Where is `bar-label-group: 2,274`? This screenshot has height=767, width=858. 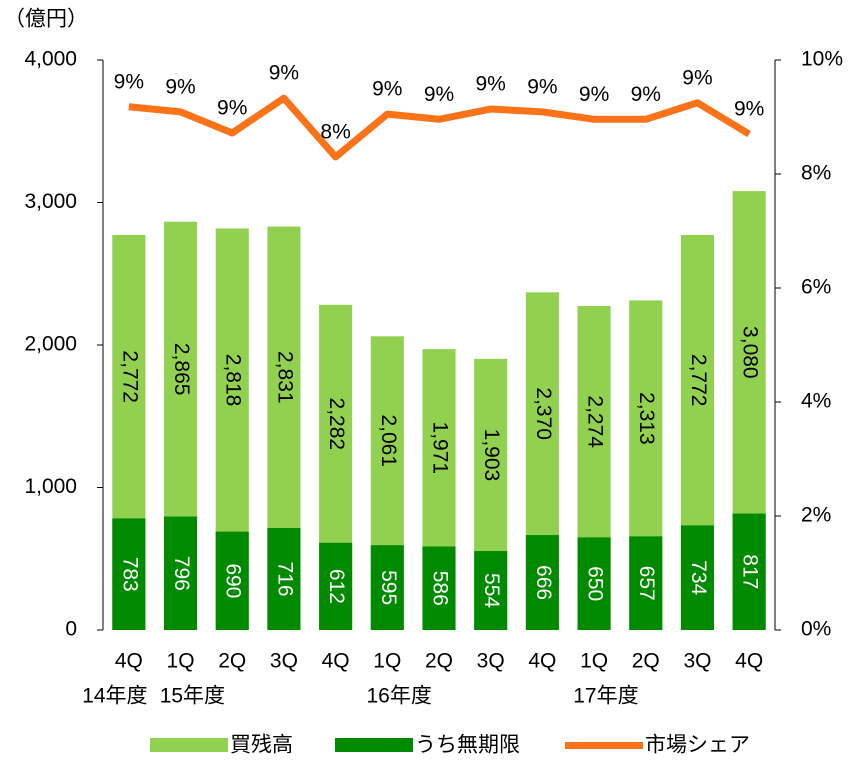 bar-label-group: 2,274 is located at coordinates (595, 421).